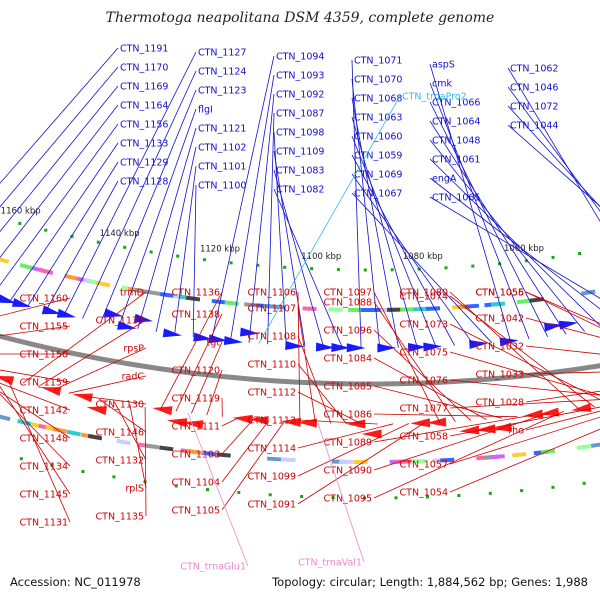 Image resolution: width=600 pixels, height=600 pixels. I want to click on reverse-gene-label: CTN_1057, so click(424, 465).